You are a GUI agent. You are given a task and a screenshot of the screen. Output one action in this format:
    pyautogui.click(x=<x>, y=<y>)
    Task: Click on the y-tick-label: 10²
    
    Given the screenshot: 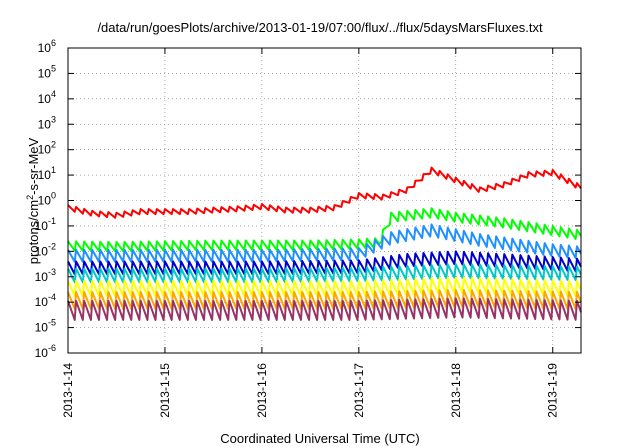 What is the action you would take?
    pyautogui.click(x=47, y=148)
    